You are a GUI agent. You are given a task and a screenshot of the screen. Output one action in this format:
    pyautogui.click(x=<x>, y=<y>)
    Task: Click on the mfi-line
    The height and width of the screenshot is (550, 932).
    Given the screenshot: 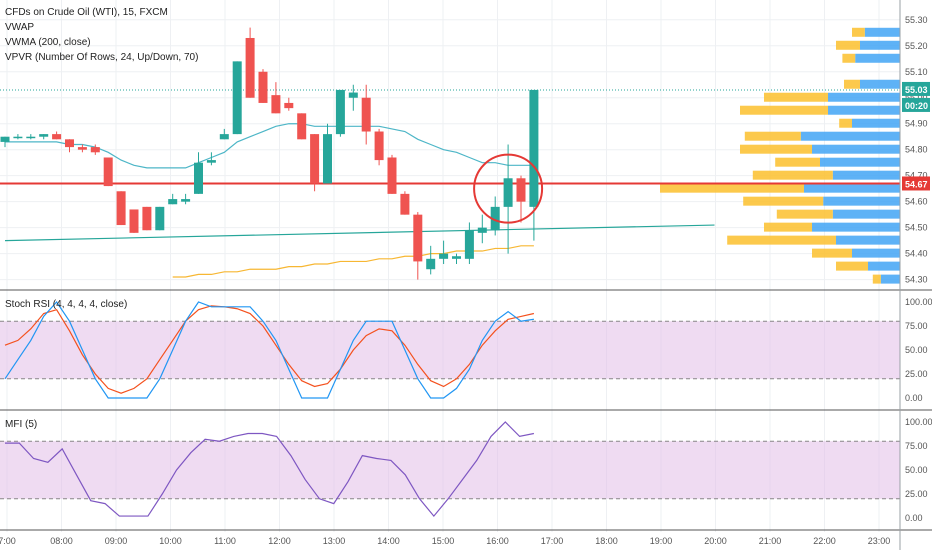 What is the action you would take?
    pyautogui.click(x=270, y=469)
    